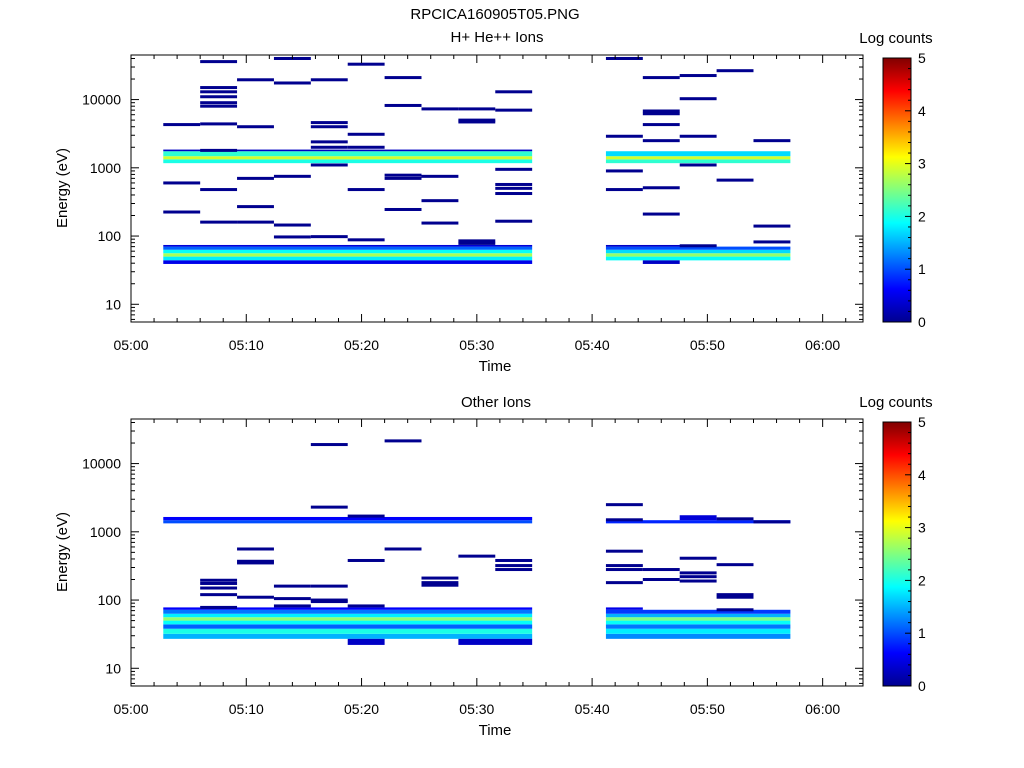 The image size is (1024, 768). Describe the element at coordinates (497, 37) in the screenshot. I see `panel-title: H+ He++ Ions` at that location.